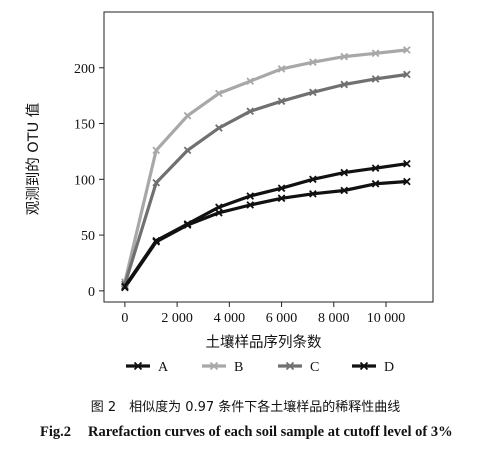  What do you see at coordinates (222, 367) in the screenshot?
I see `legend-item-b: B` at bounding box center [222, 367].